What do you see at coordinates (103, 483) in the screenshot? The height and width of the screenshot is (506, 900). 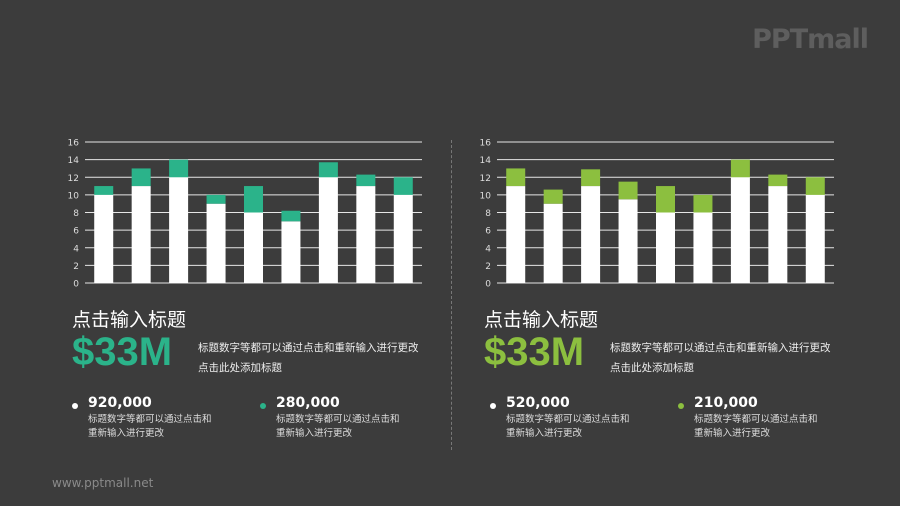 I see `footer-url: www.pptmall.net` at bounding box center [103, 483].